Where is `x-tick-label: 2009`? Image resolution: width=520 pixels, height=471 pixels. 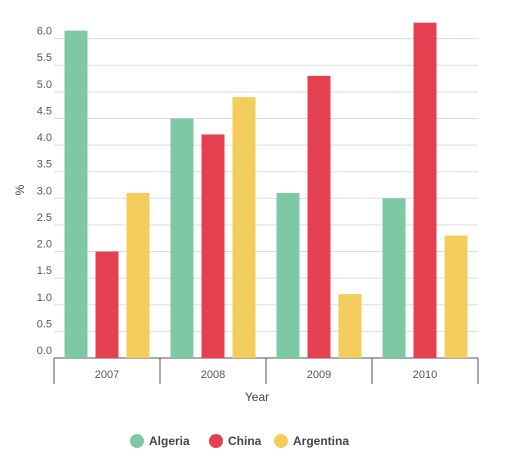 x-tick-label: 2009 is located at coordinates (319, 375).